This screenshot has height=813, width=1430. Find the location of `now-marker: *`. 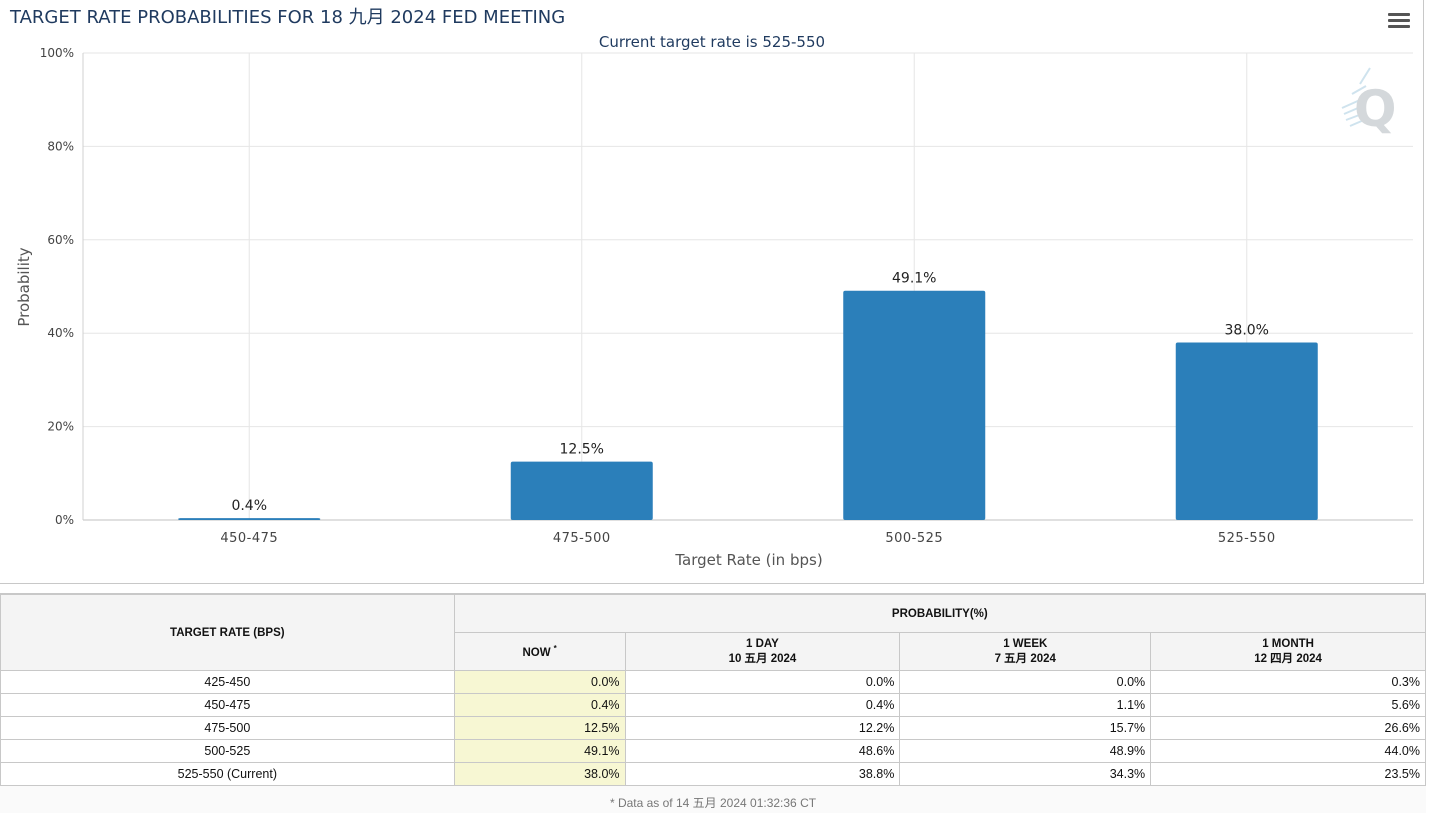

now-marker: * is located at coordinates (555, 649).